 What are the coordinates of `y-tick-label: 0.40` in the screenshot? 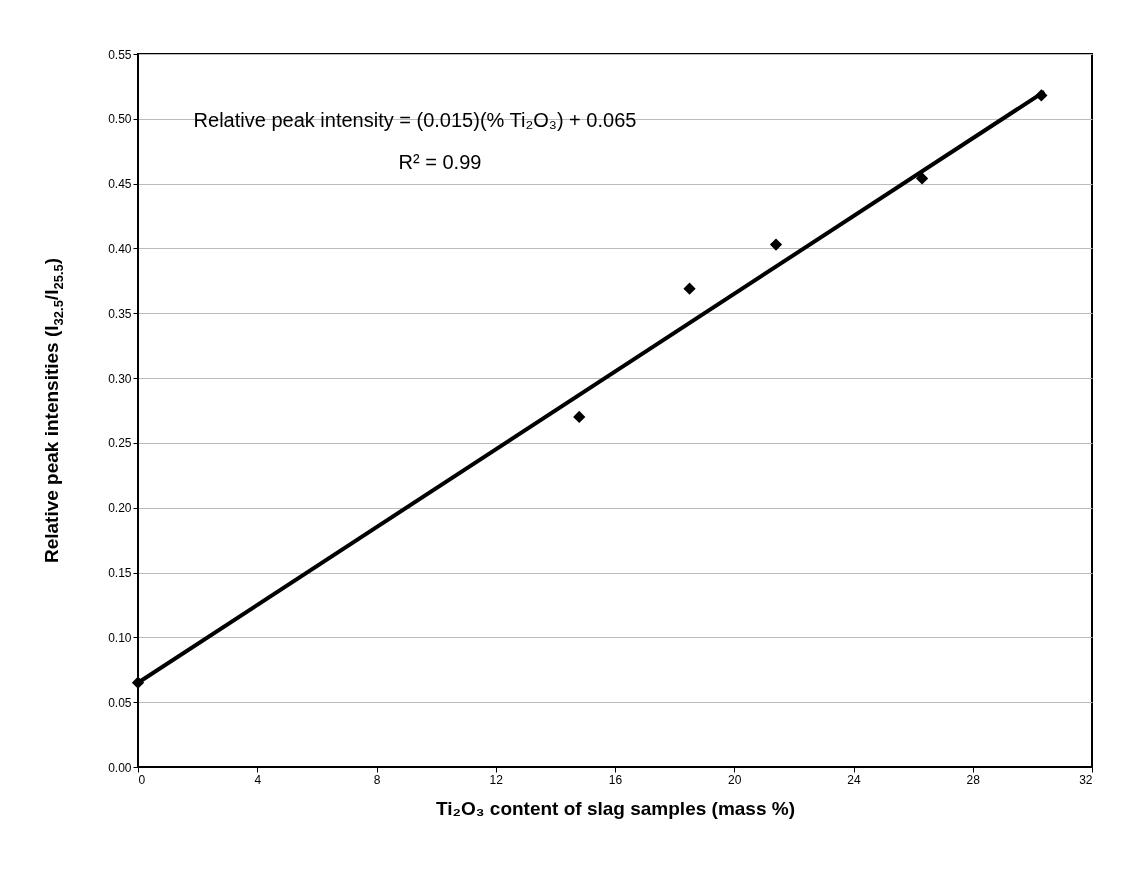 It's located at (120, 248).